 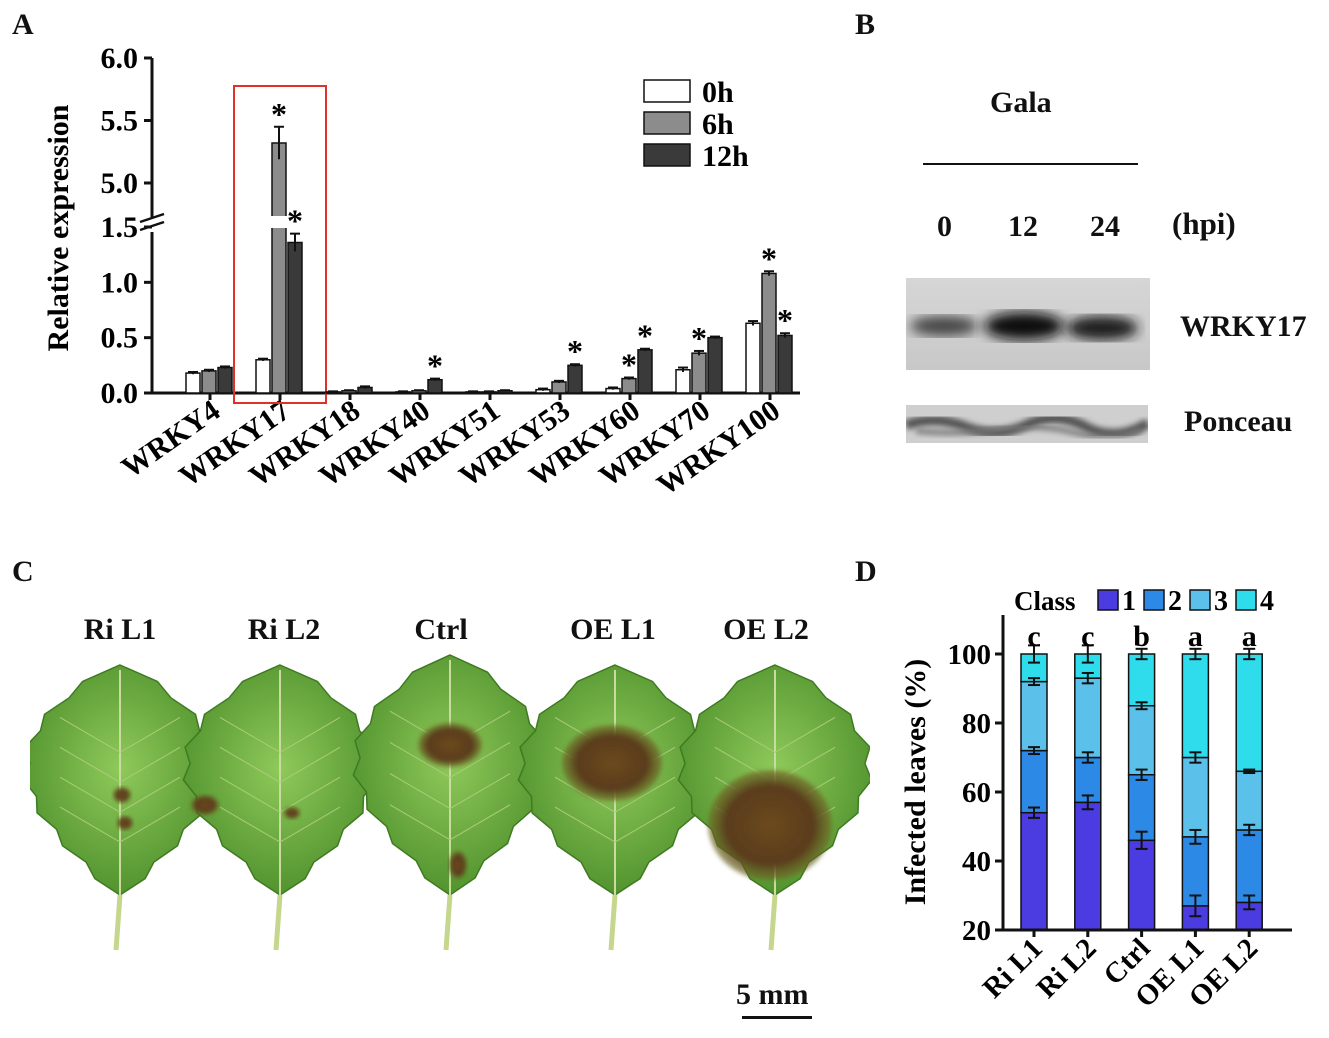 I want to click on y-tick-label: 100, so click(x=970, y=655).